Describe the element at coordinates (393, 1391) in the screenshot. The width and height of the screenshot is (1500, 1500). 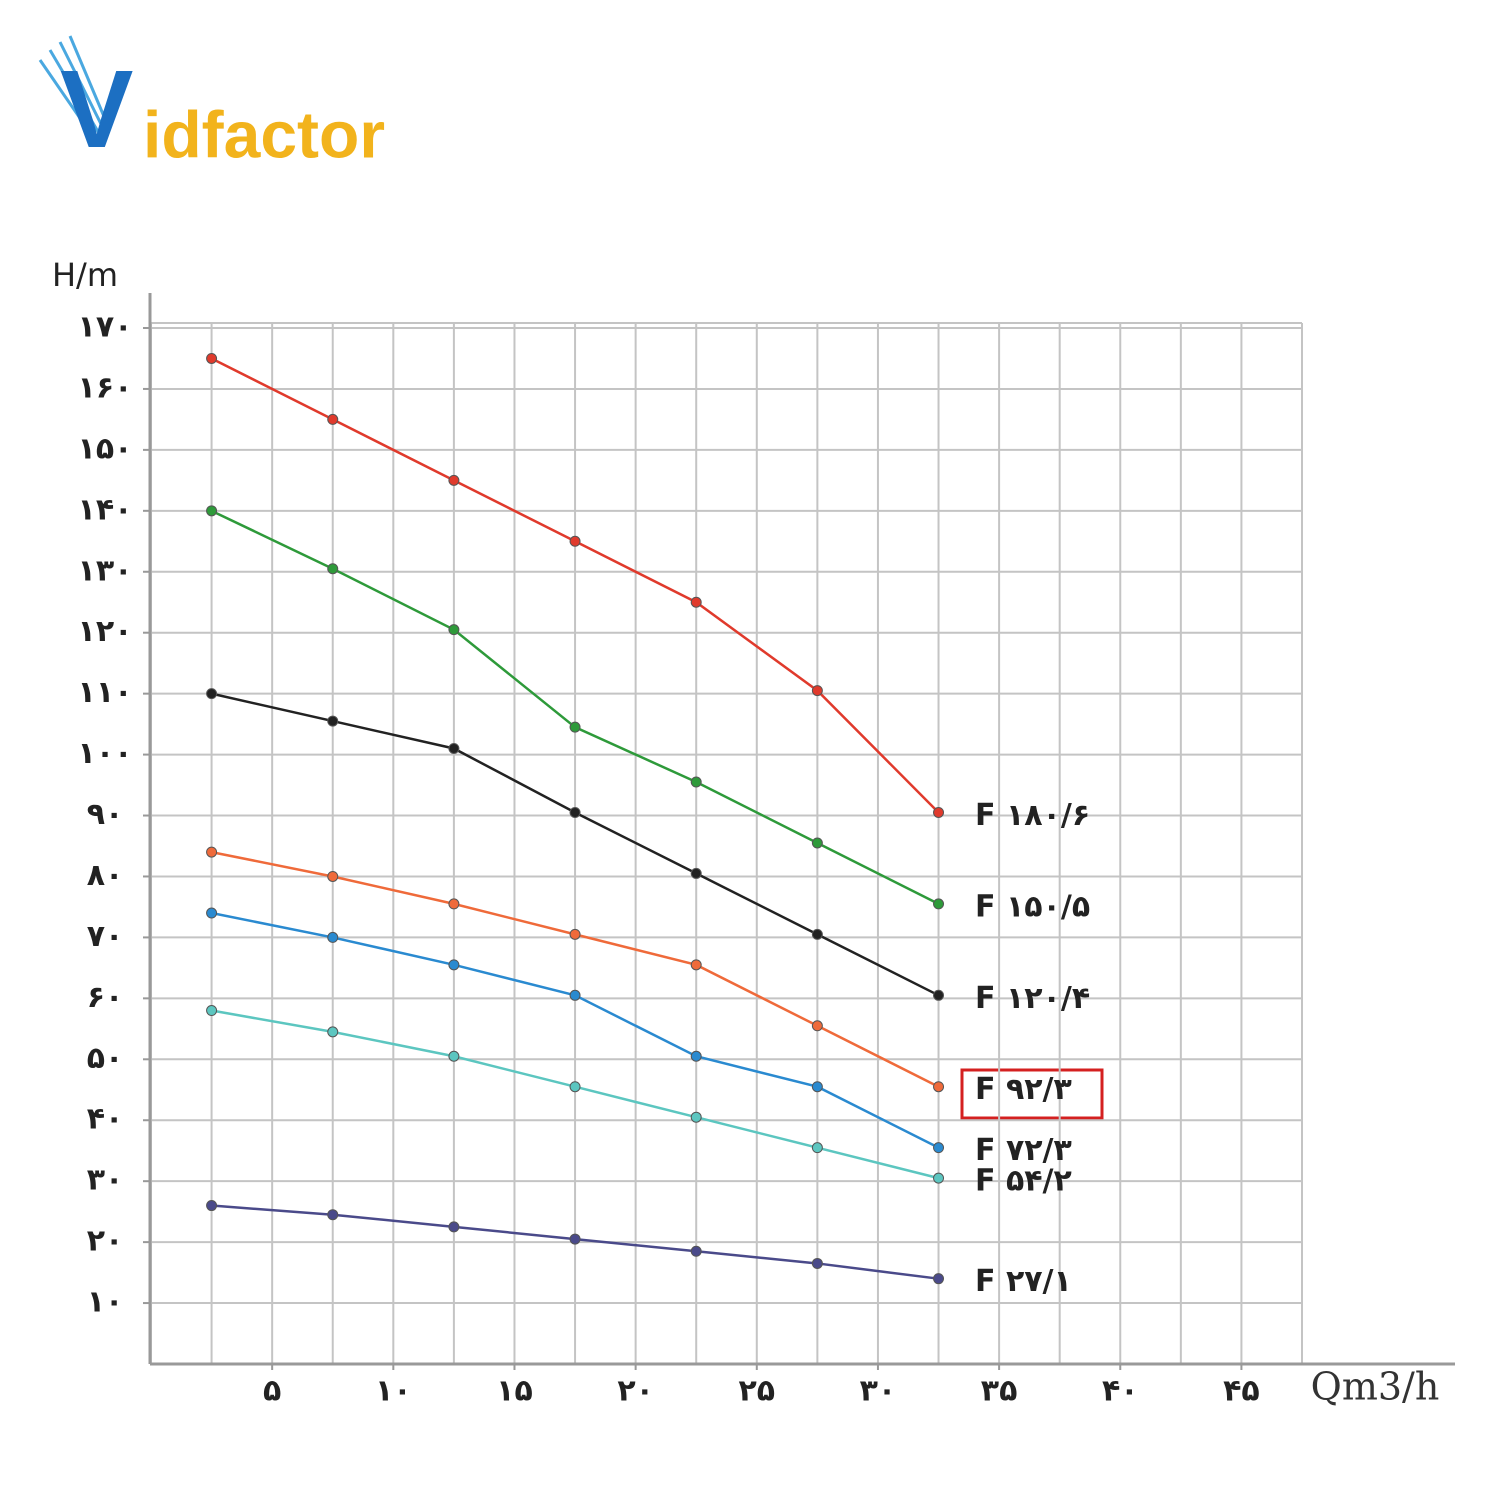
I see `x-tick-label: ۱۰` at that location.